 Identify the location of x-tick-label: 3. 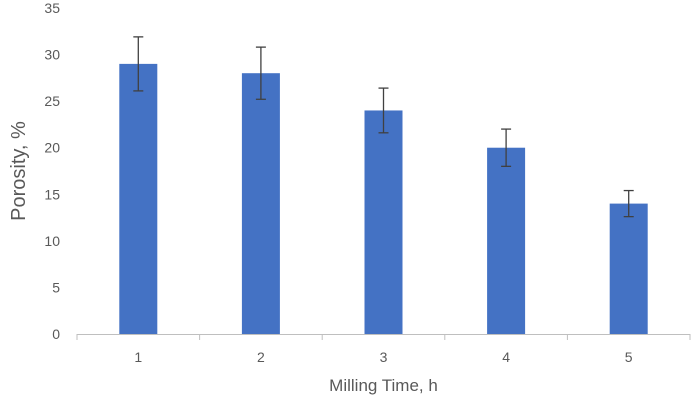
(384, 357).